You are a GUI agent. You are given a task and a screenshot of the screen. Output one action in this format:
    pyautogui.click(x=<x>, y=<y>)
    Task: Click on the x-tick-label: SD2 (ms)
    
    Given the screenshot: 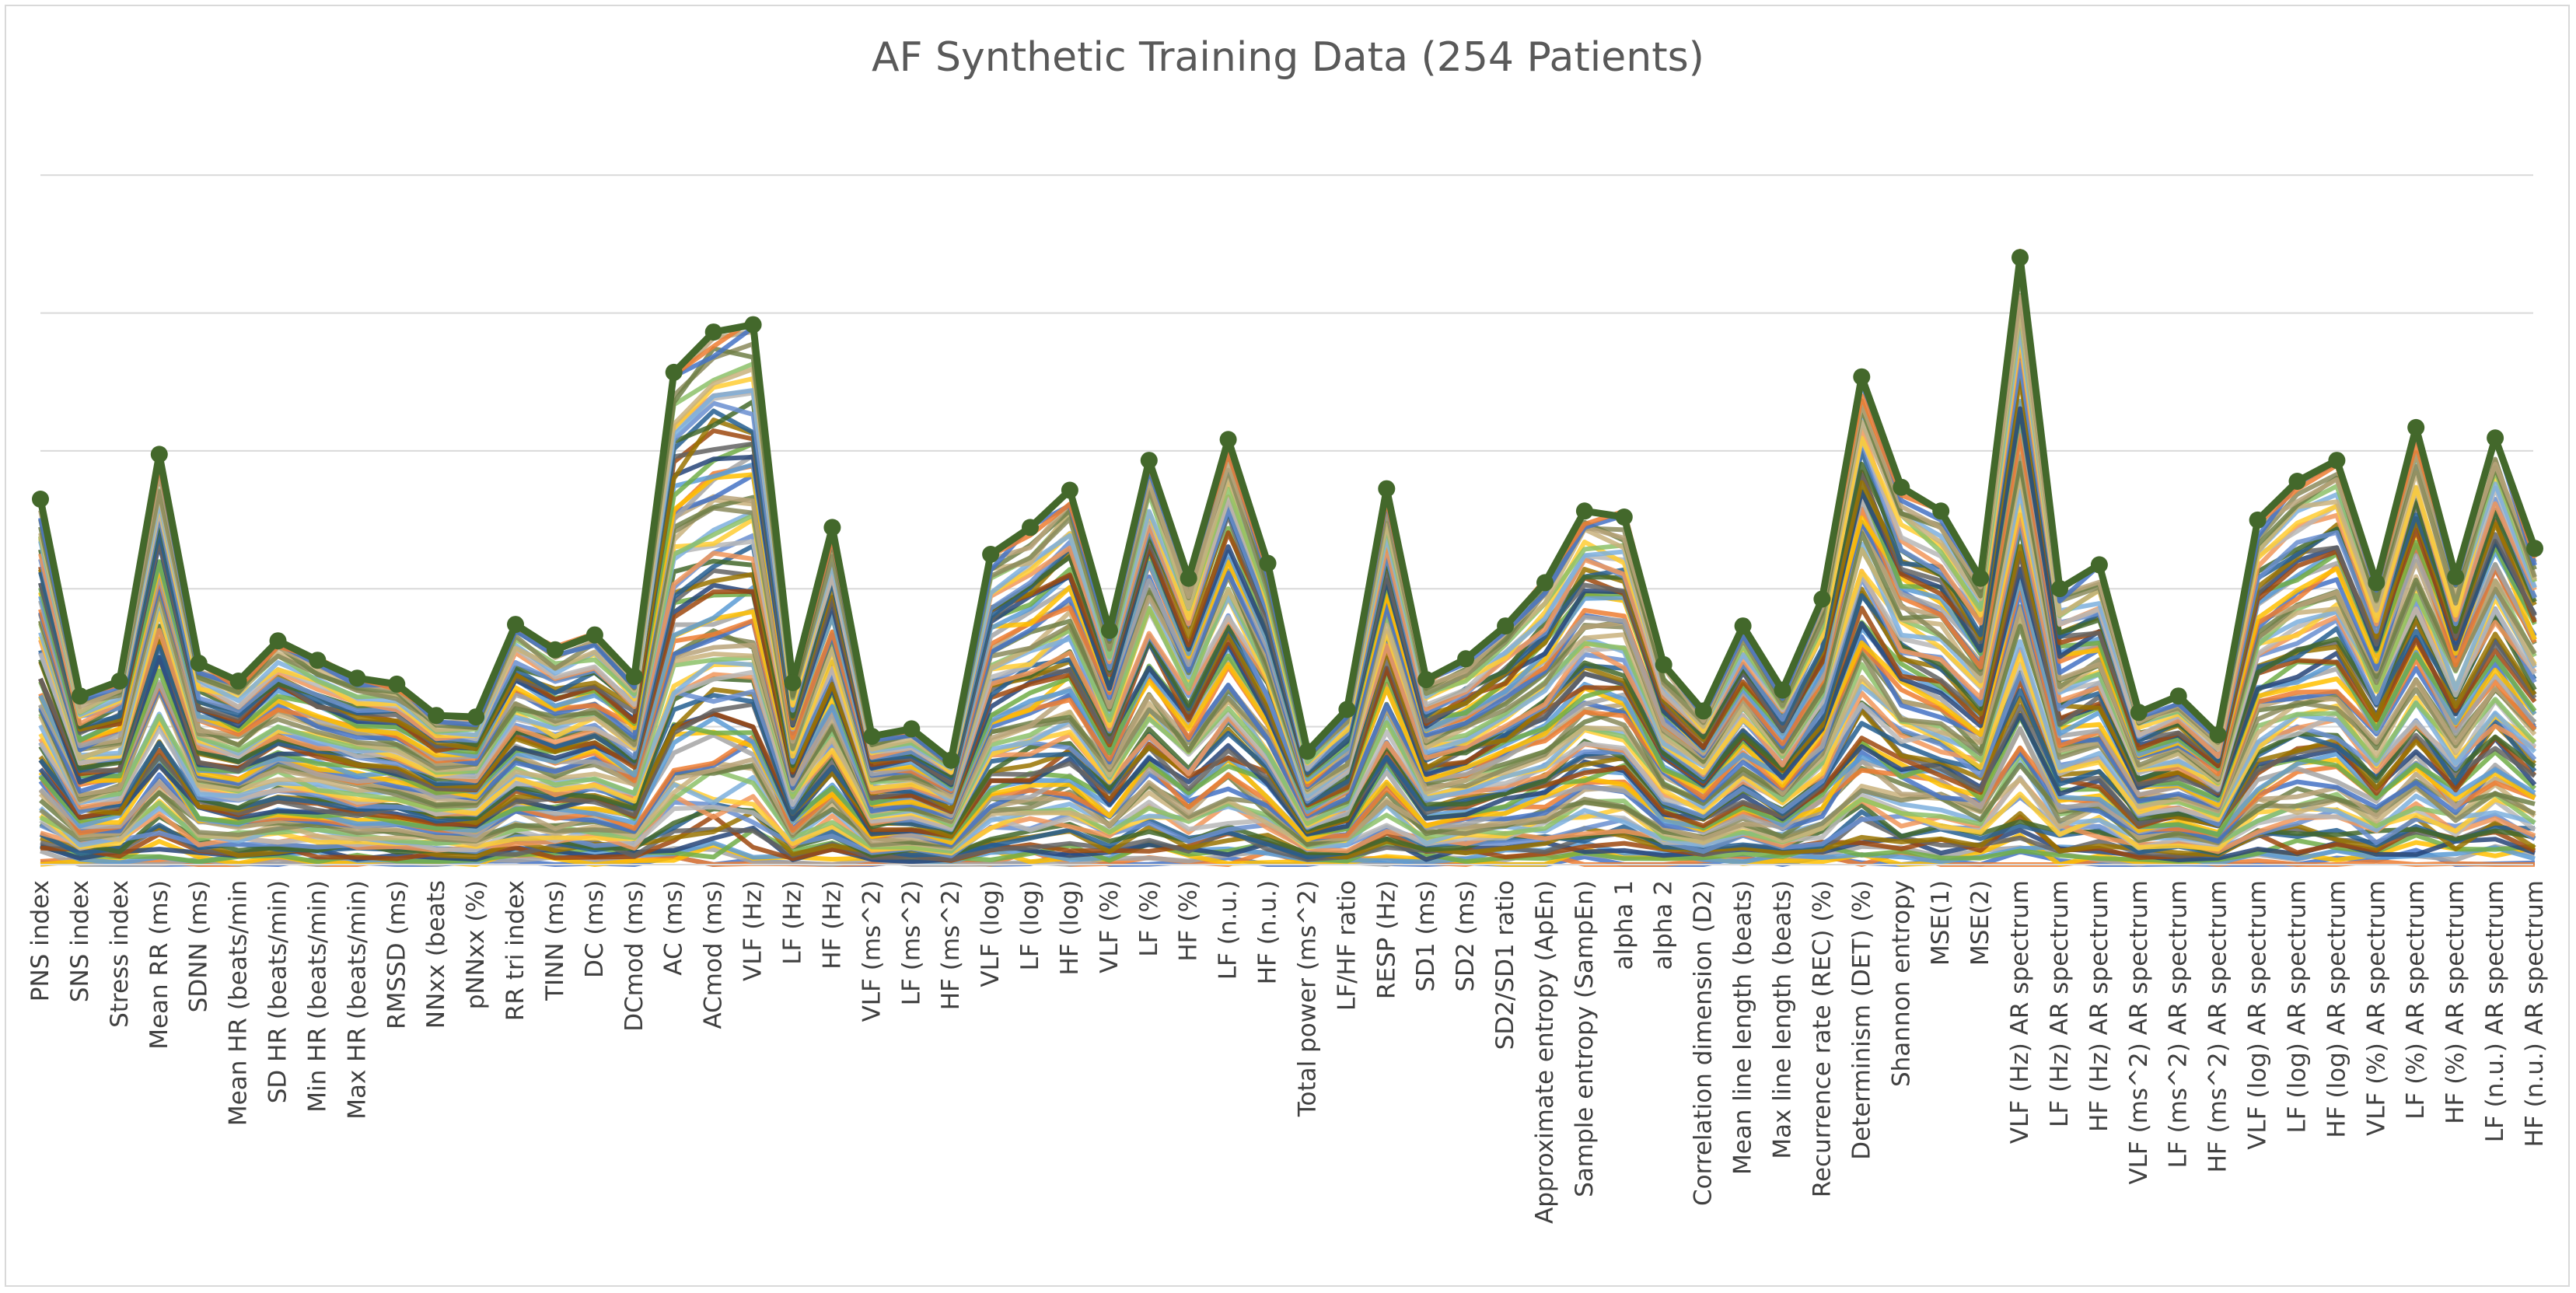 What is the action you would take?
    pyautogui.click(x=1466, y=936)
    